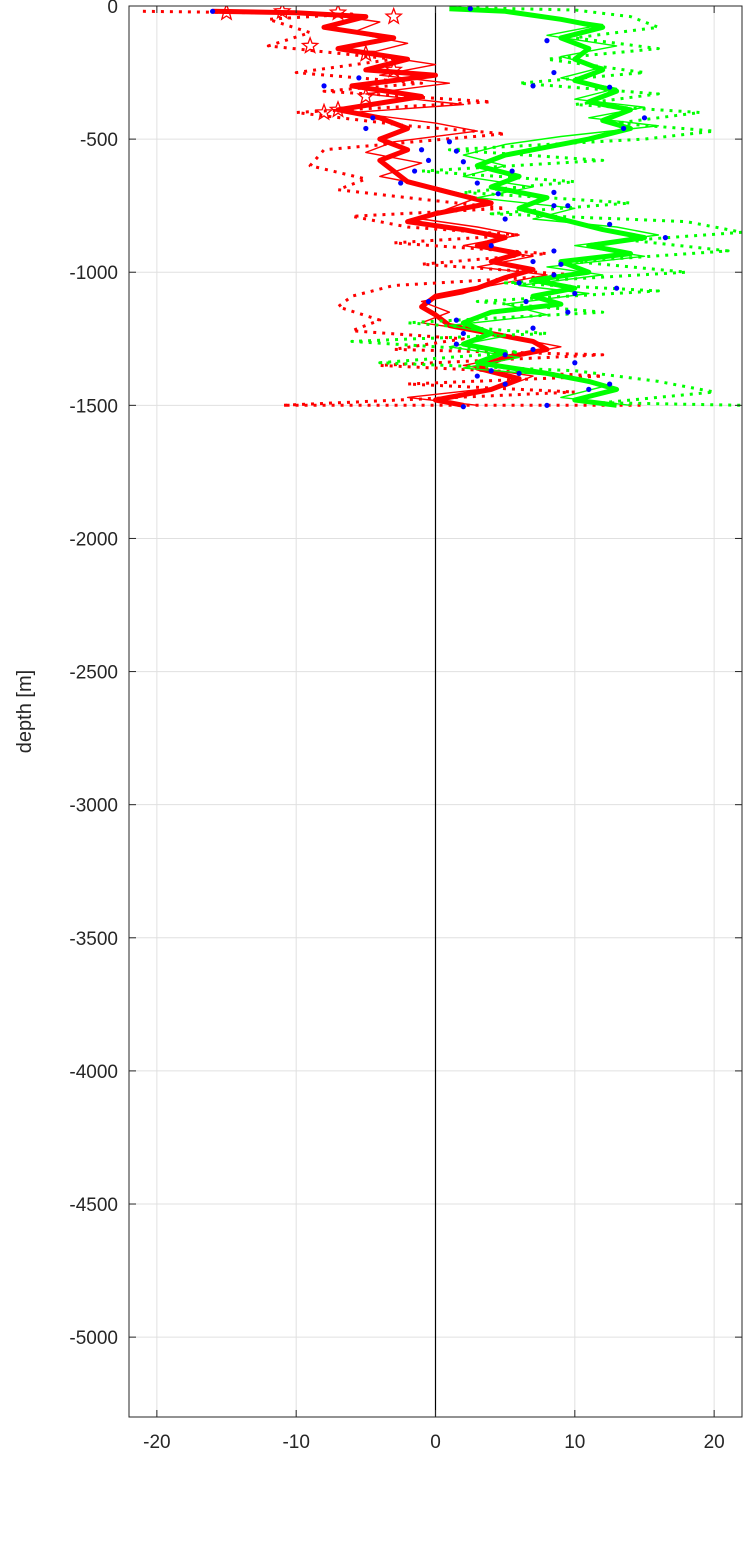 The width and height of the screenshot is (743, 1544). I want to click on y-tick-label: -2000, so click(93, 539).